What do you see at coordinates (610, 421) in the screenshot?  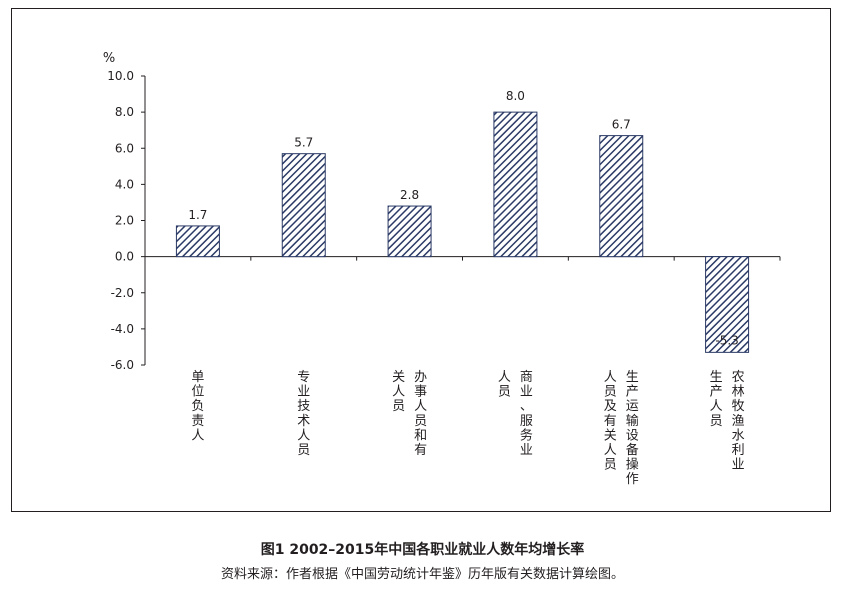 I see `category-label: 人员及有关人员` at bounding box center [610, 421].